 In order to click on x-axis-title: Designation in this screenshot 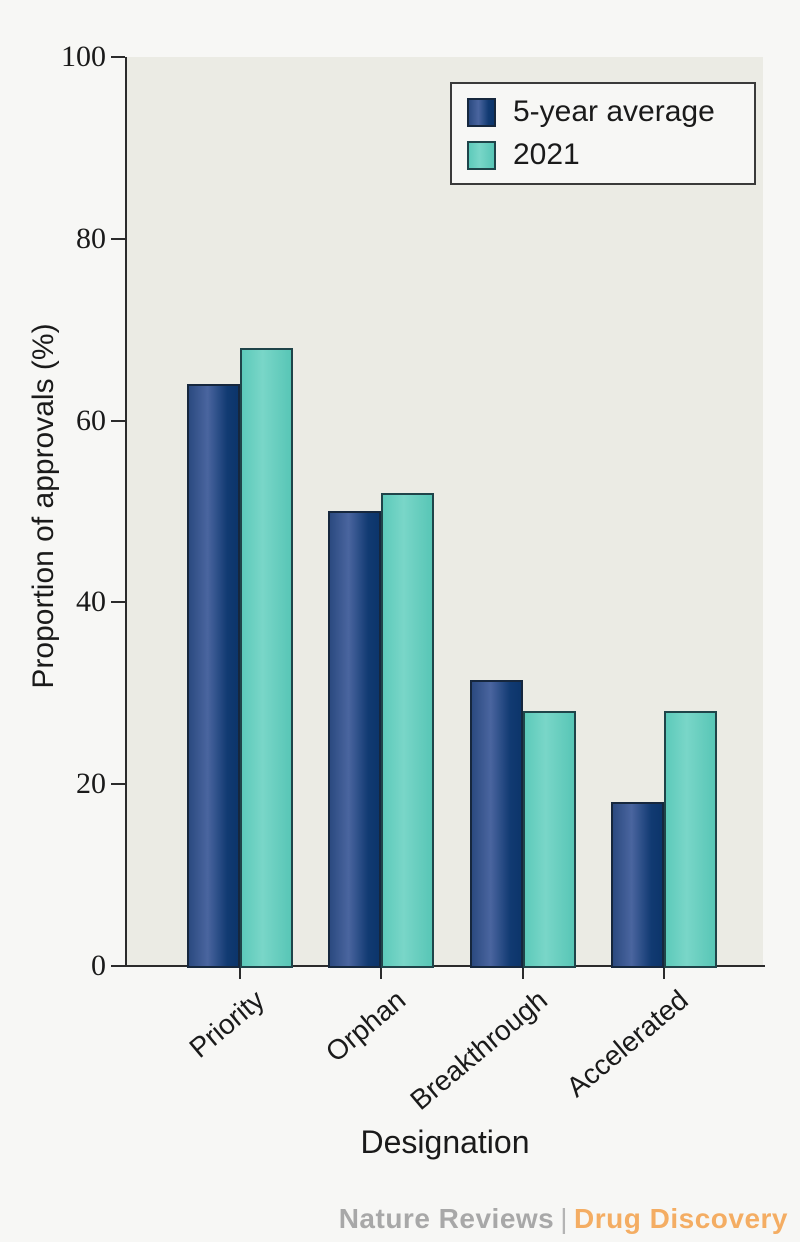, I will do `click(445, 1142)`.